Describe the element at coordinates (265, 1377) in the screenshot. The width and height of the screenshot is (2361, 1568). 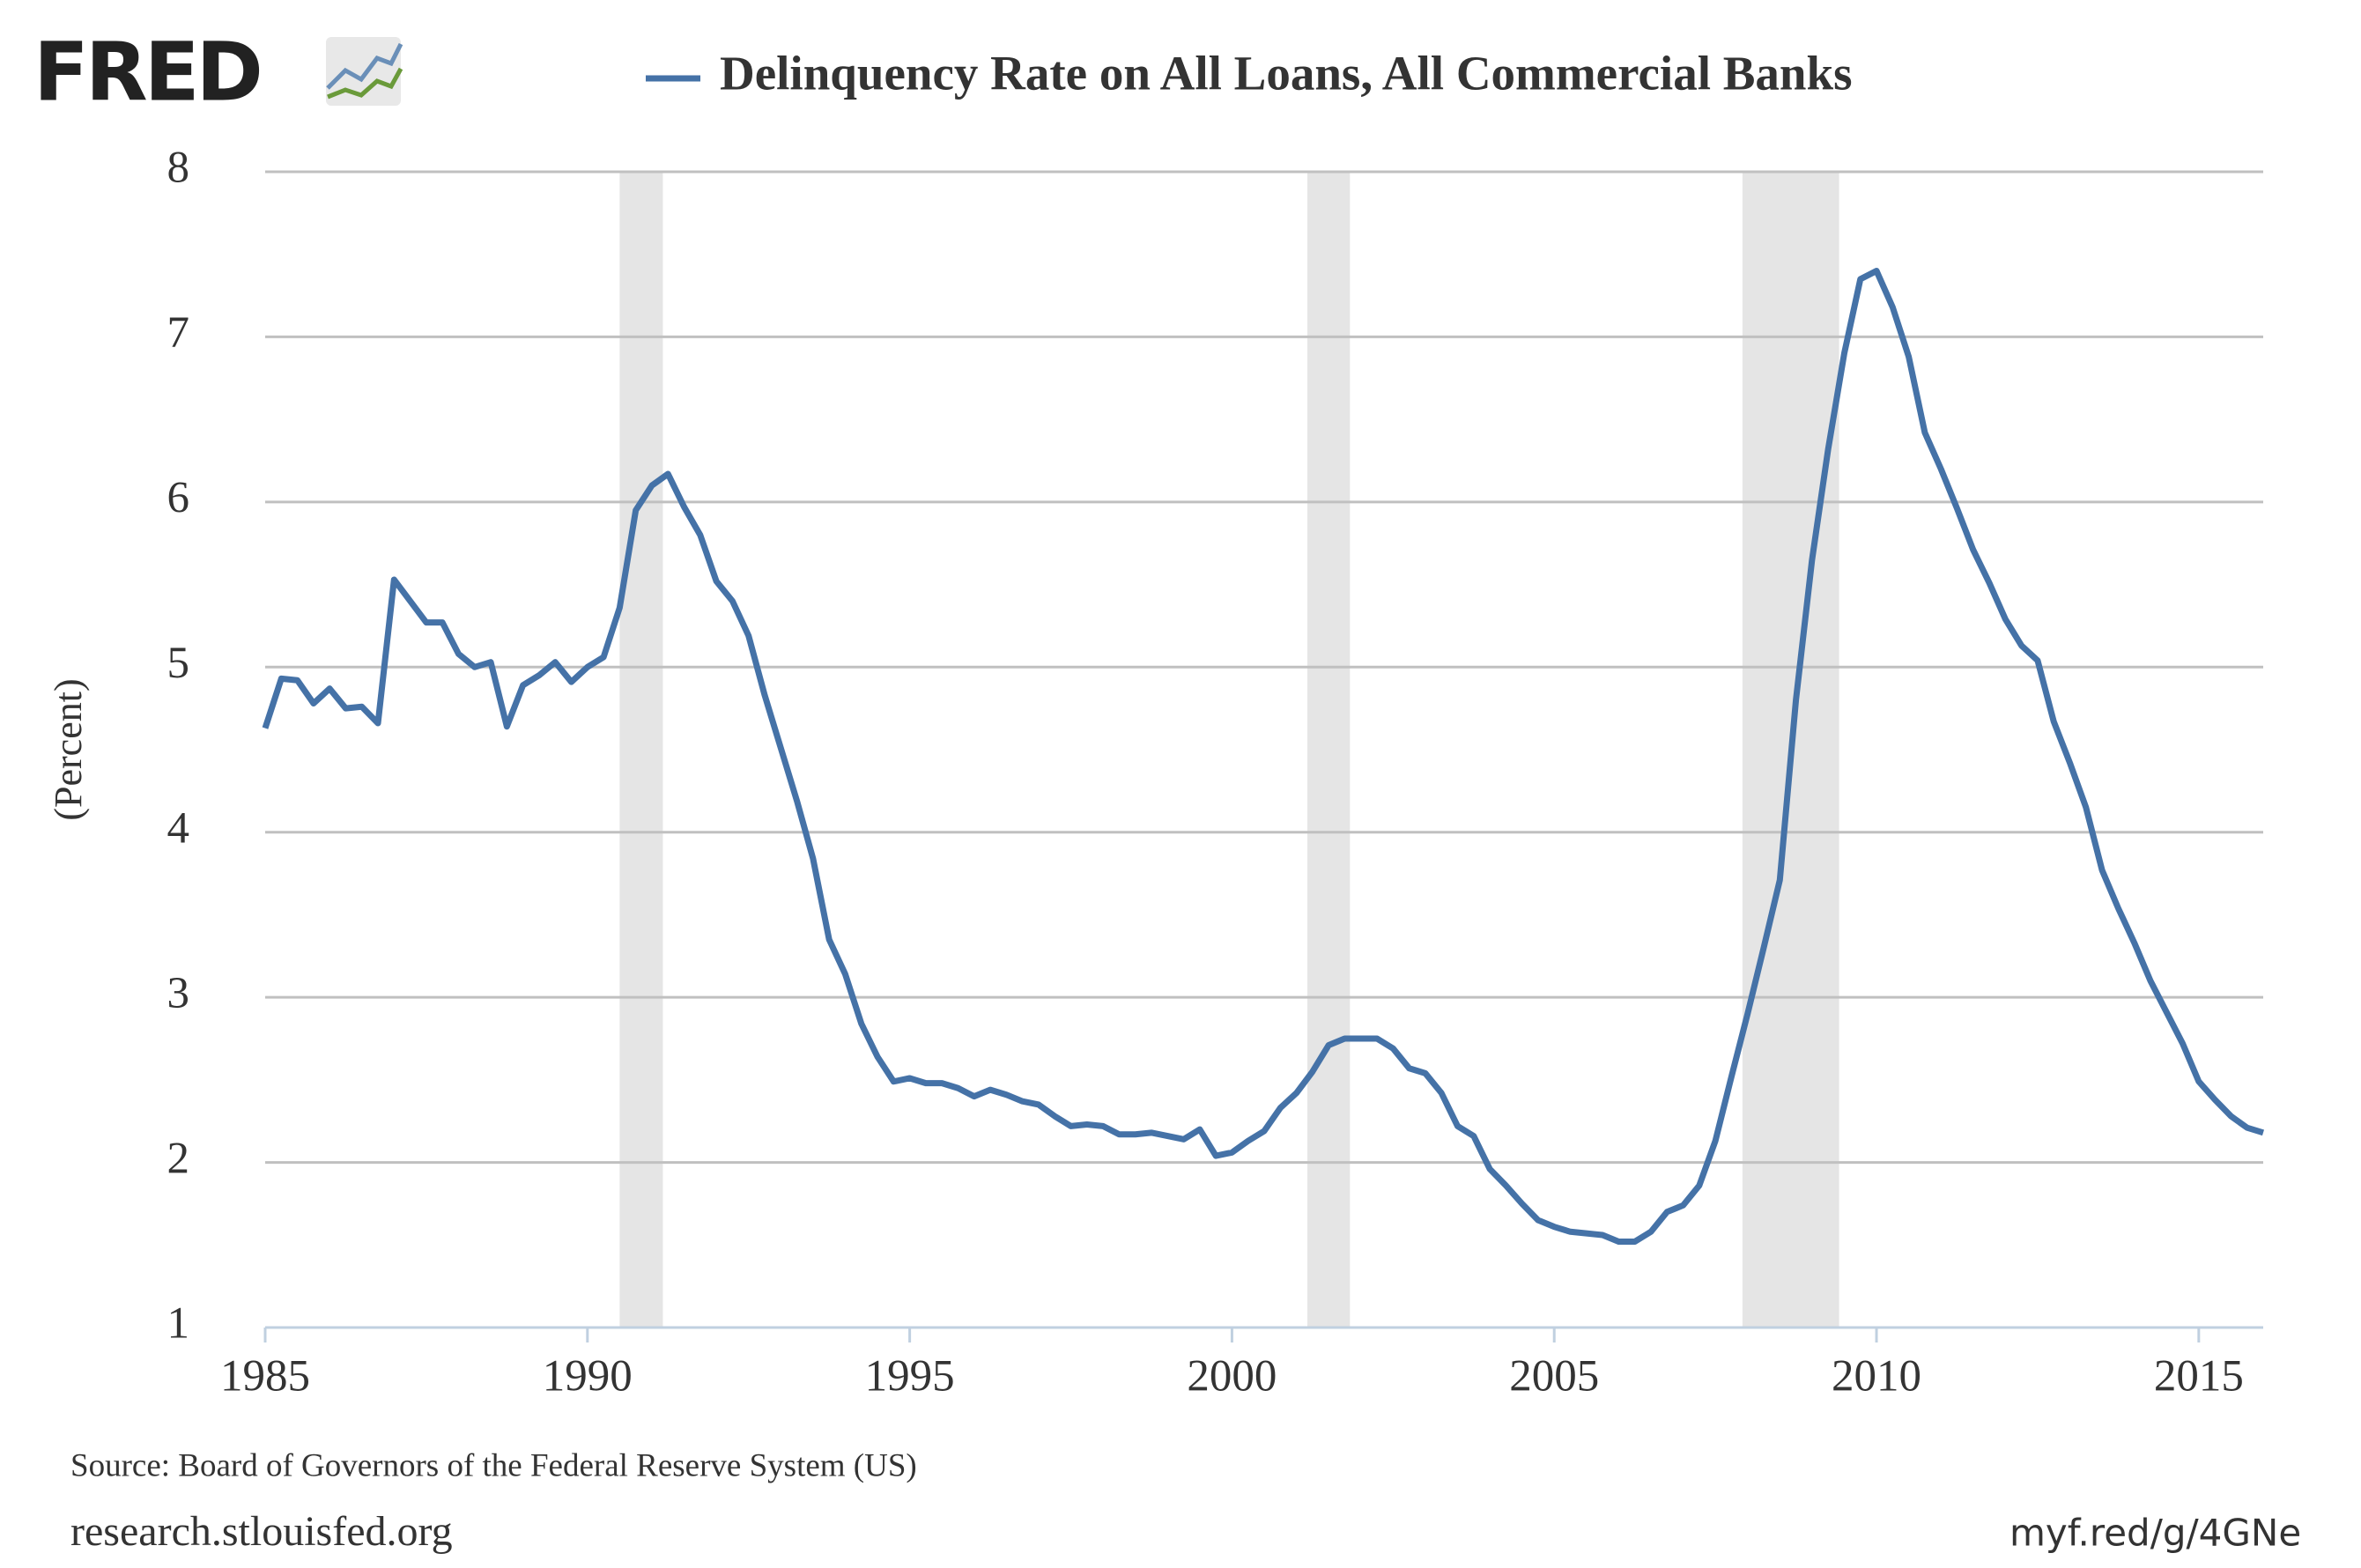
I see `x-tick-label: 1985` at that location.